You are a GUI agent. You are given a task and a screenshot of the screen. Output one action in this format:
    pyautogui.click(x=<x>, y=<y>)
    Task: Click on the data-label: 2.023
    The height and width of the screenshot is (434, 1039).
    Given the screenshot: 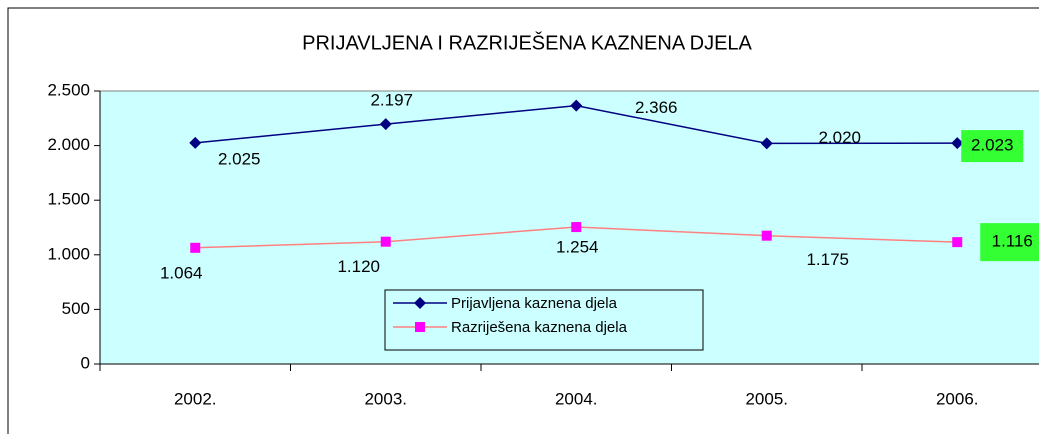 What is the action you would take?
    pyautogui.click(x=992, y=145)
    